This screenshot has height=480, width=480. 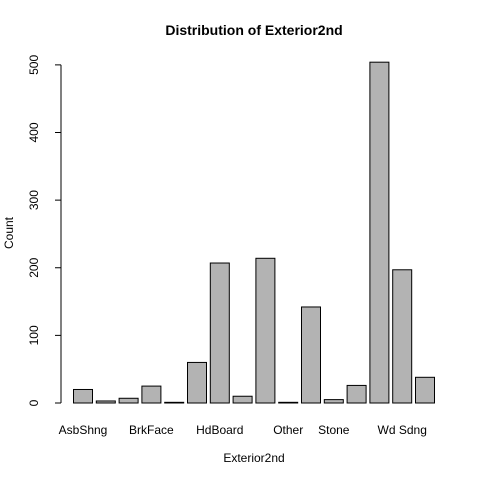 What do you see at coordinates (265, 330) in the screenshot?
I see `bar-metalsd` at bounding box center [265, 330].